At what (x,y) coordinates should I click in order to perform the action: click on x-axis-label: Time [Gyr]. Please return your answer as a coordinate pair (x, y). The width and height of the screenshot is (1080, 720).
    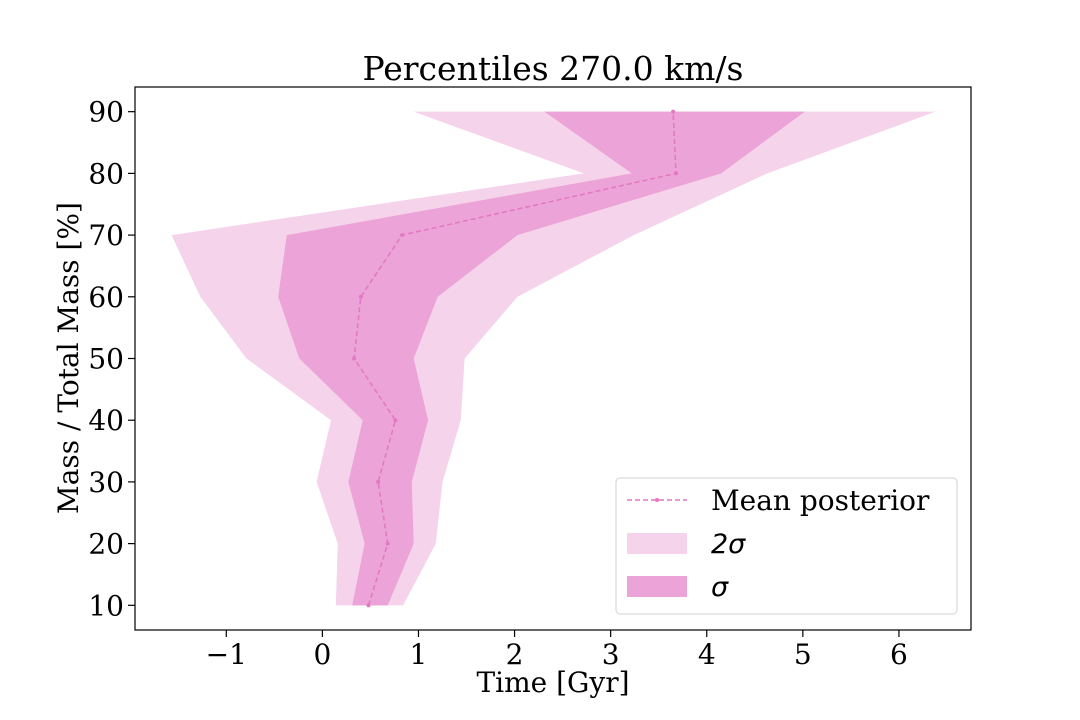
    Looking at the image, I should click on (552, 682).